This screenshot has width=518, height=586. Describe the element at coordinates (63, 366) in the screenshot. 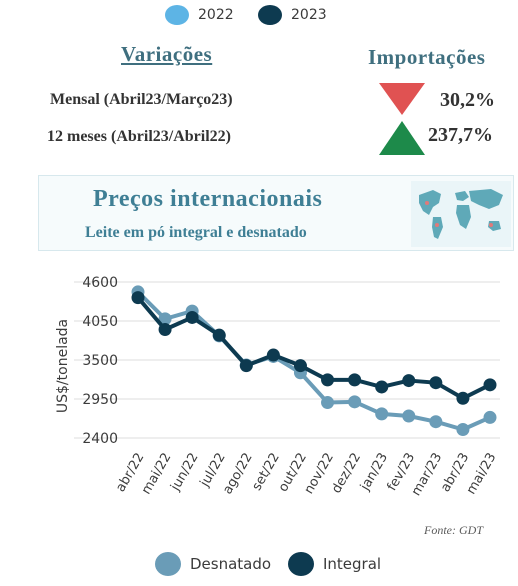

I see `y-axis-label: US$/tonelada` at that location.